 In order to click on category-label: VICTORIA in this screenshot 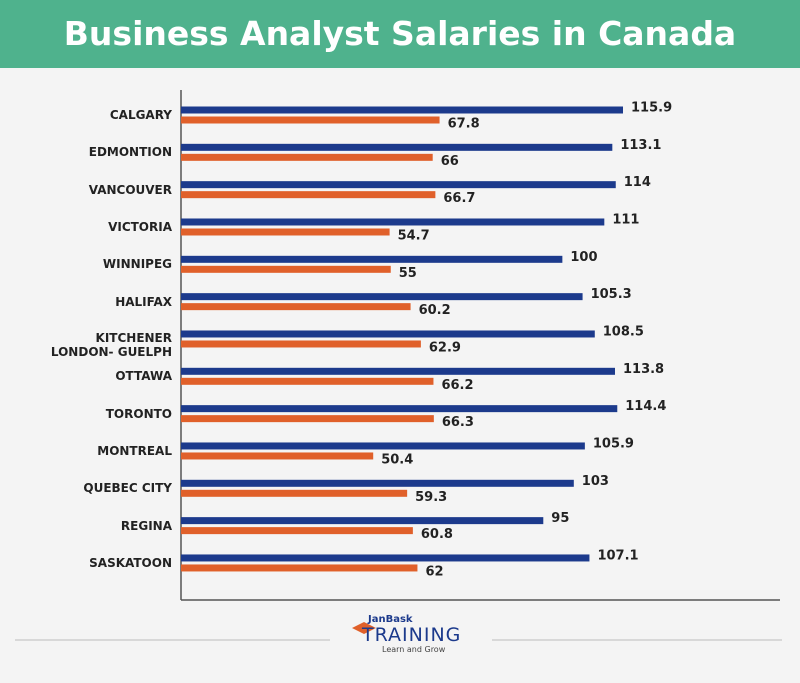, I will do `click(140, 226)`.